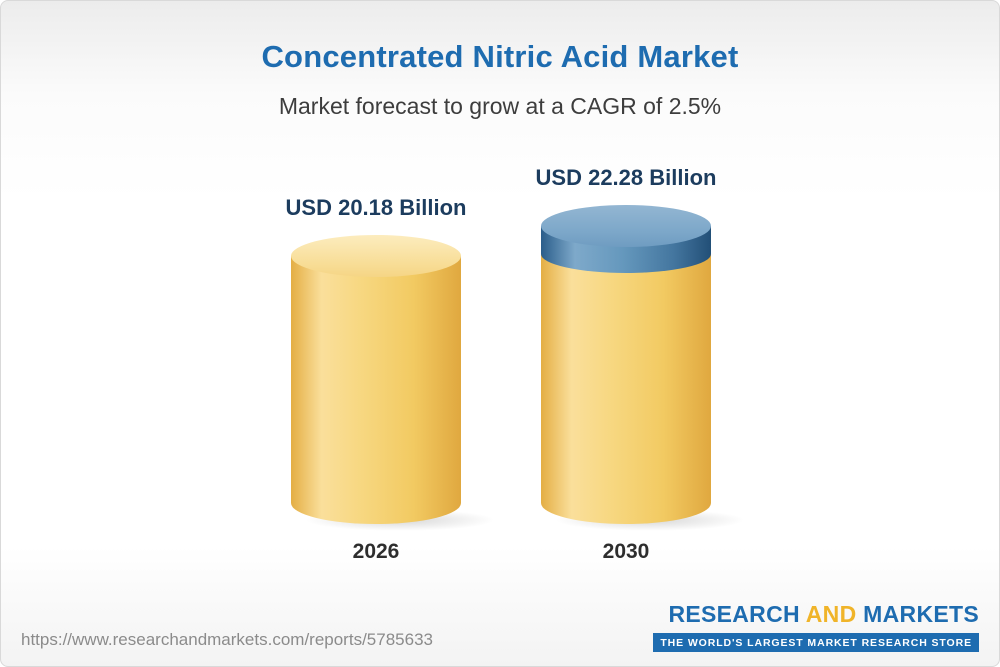 This screenshot has height=667, width=1000. What do you see at coordinates (376, 256) in the screenshot?
I see `cylinder-top-2026` at bounding box center [376, 256].